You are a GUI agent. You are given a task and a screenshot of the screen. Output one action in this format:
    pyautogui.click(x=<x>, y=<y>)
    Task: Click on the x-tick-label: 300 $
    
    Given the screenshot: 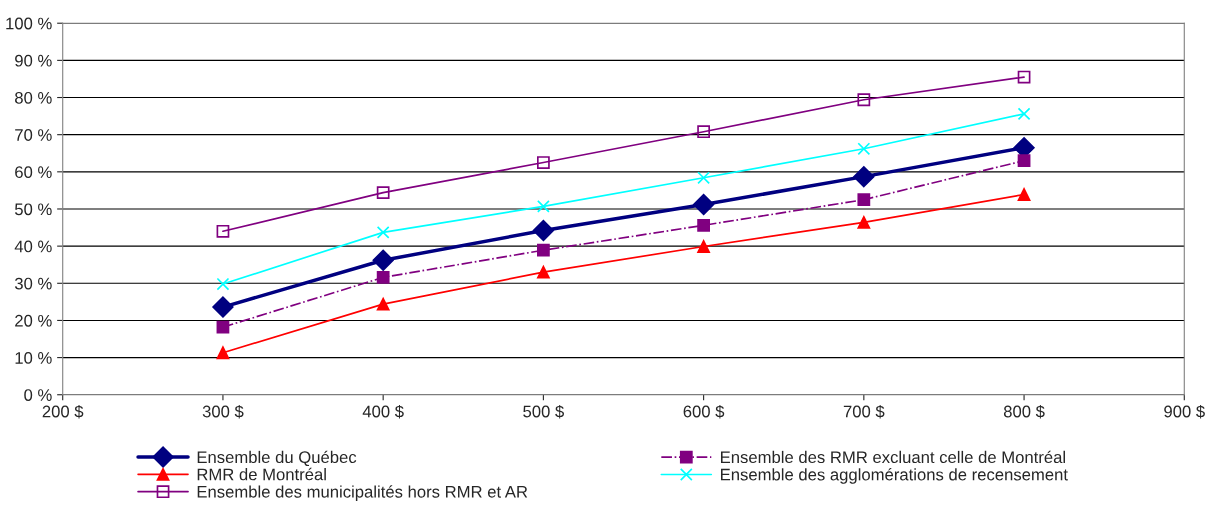 What is the action you would take?
    pyautogui.click(x=223, y=411)
    